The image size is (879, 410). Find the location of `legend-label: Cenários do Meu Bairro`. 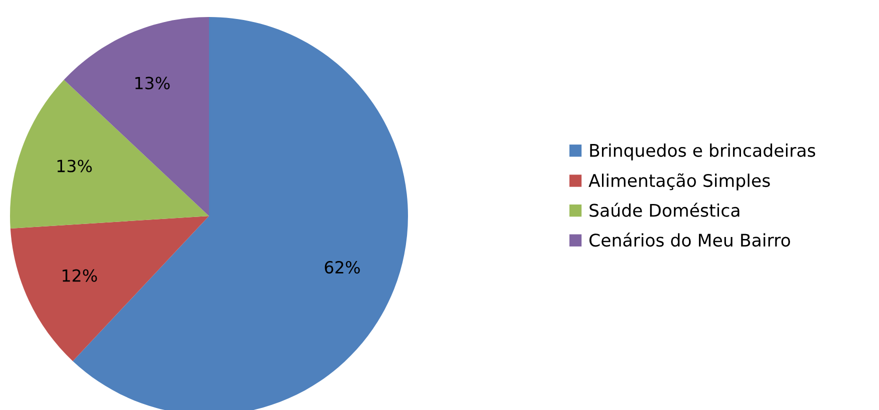

legend-label: Cenários do Meu Bairro is located at coordinates (689, 239).